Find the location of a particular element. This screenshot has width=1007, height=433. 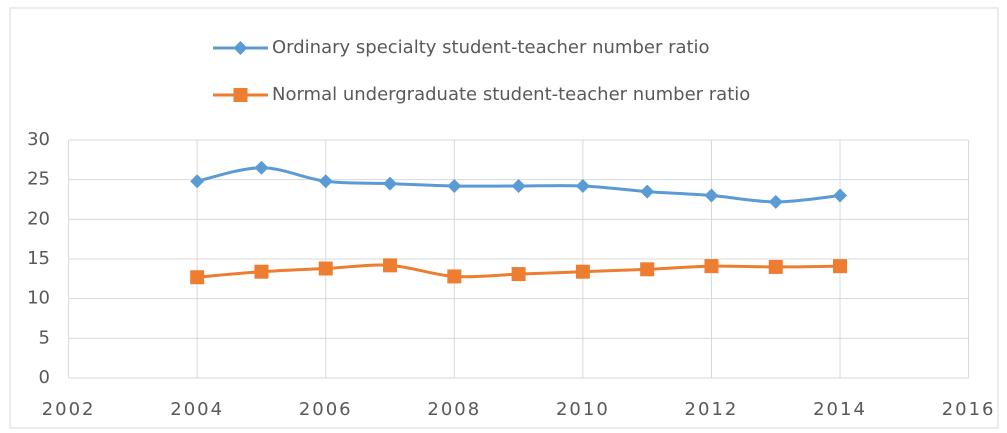

x-tick-label: 2004 is located at coordinates (197, 409).